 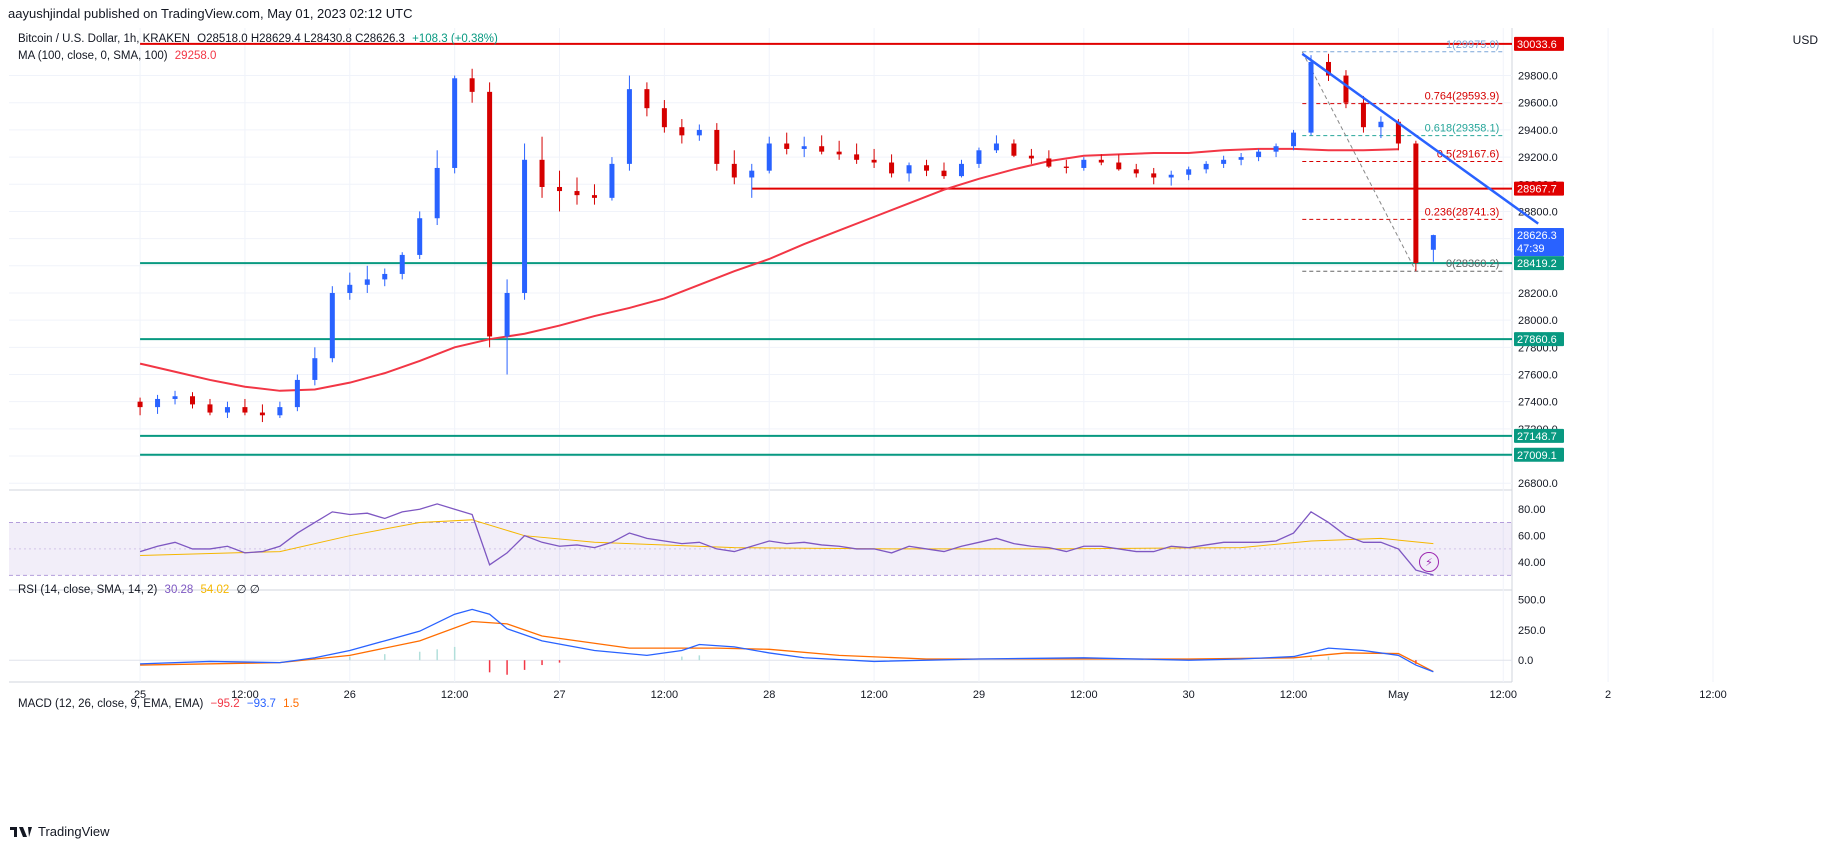 I want to click on macd-value: −93.7, so click(x=261, y=704).